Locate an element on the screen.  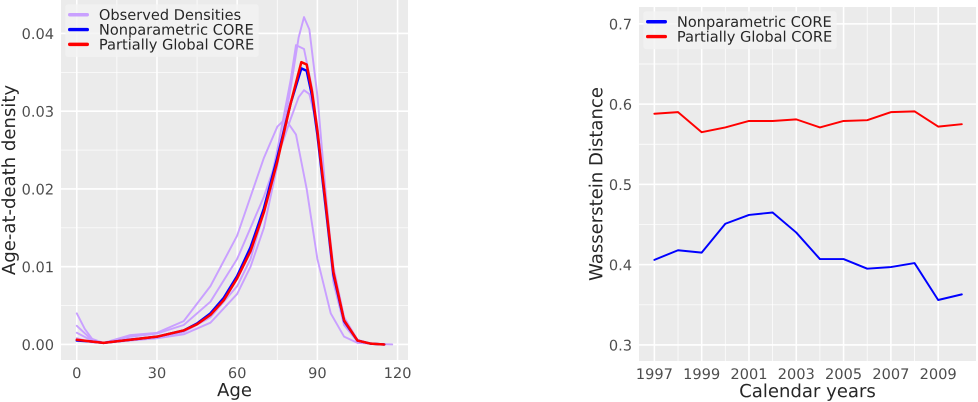
x-tick-label: 2007 is located at coordinates (890, 374).